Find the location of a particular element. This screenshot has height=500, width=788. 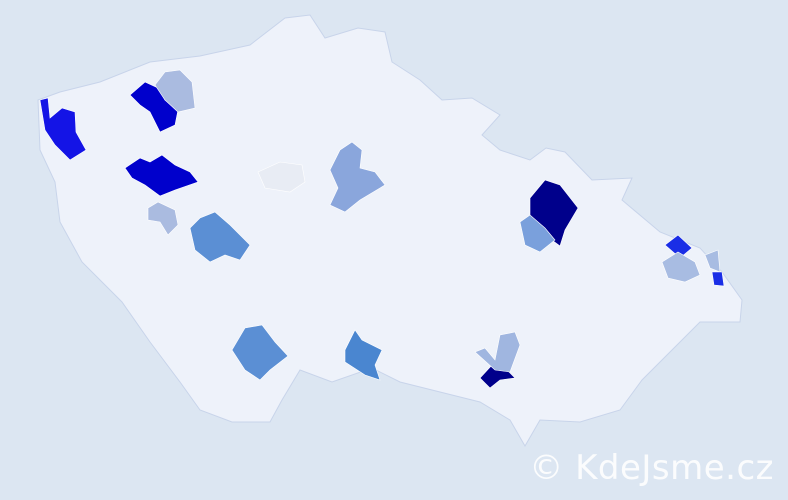

district-r10 is located at coordinates (363, 355).